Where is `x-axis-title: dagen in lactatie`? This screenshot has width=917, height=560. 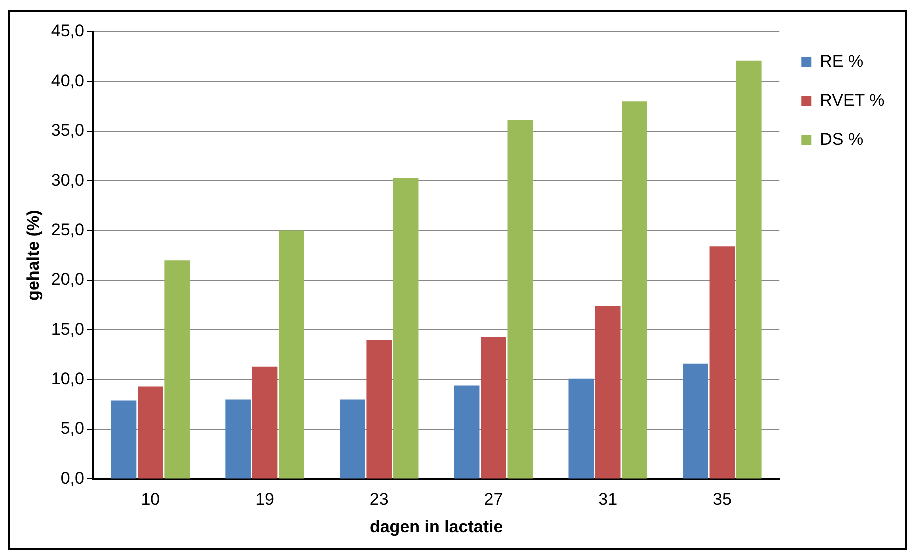 x-axis-title: dagen in lactatie is located at coordinates (437, 526).